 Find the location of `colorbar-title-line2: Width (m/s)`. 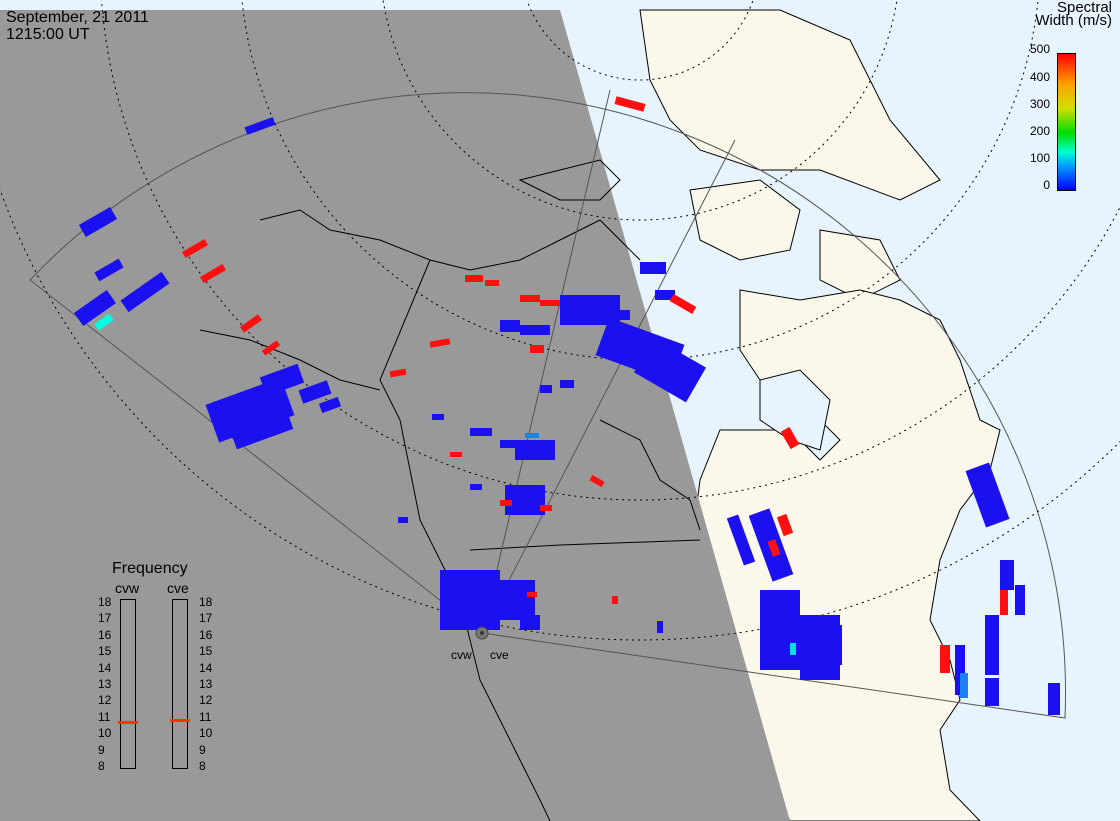

colorbar-title-line2: Width (m/s) is located at coordinates (1073, 20).